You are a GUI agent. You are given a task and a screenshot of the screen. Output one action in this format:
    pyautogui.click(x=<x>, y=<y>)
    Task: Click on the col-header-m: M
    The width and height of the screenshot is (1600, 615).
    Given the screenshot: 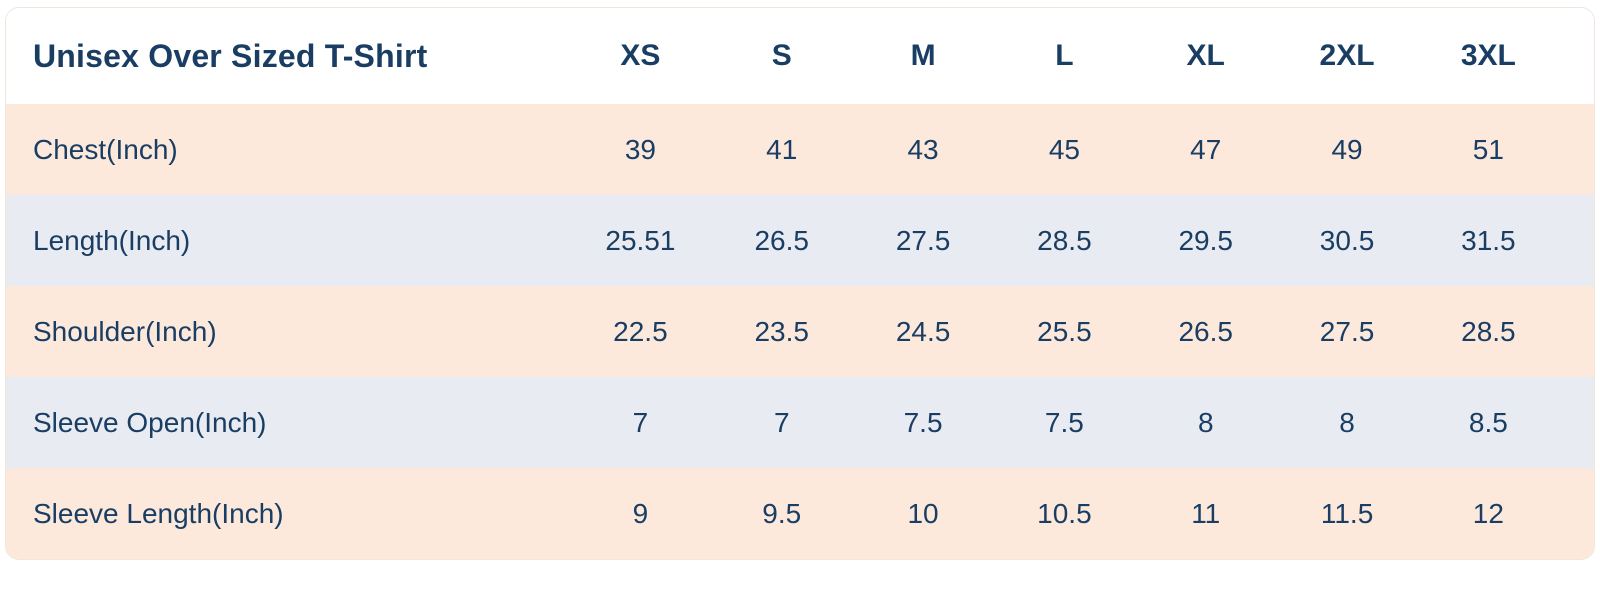 What is the action you would take?
    pyautogui.click(x=923, y=56)
    